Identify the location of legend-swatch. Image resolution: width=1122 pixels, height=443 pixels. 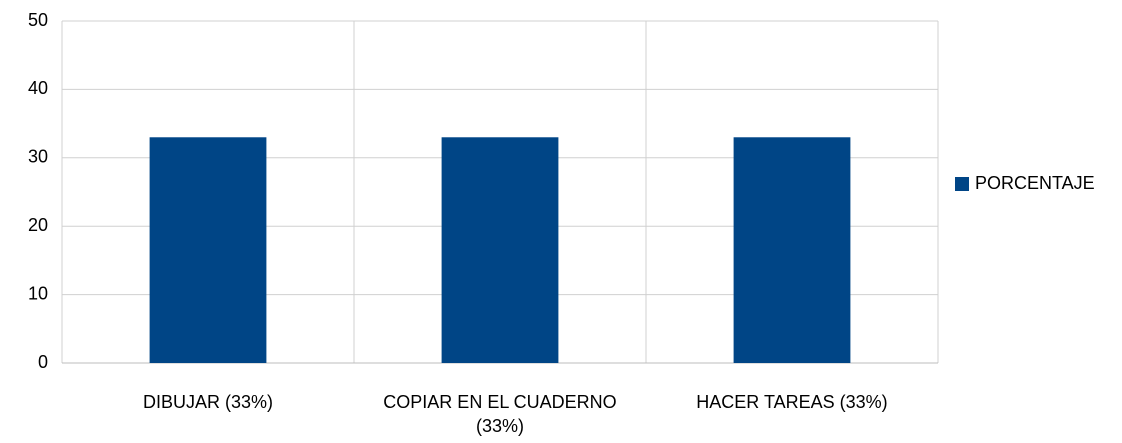
(962, 184).